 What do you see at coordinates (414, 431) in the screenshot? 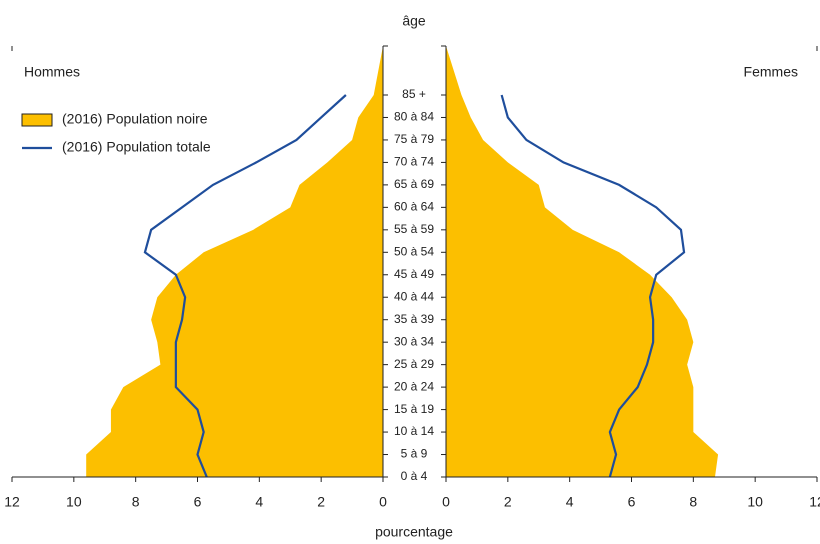
I see `age-label: 10 à 14` at bounding box center [414, 431].